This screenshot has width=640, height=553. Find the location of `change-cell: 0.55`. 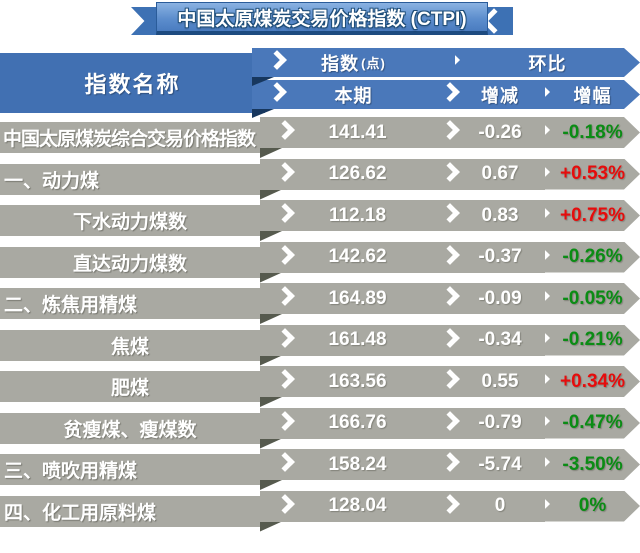

change-cell: 0.55 is located at coordinates (492, 381).